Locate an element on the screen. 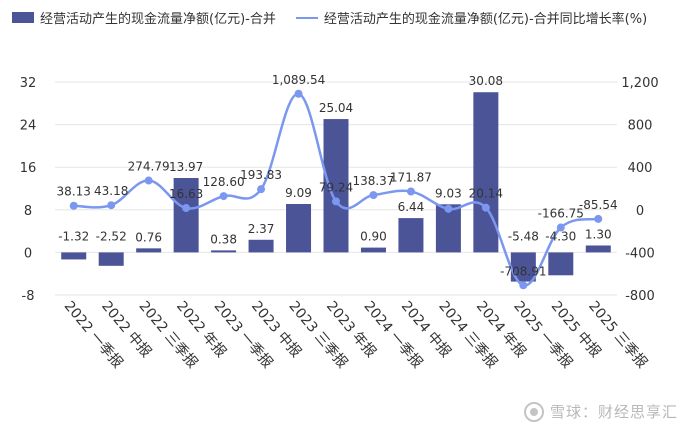 The width and height of the screenshot is (692, 432). watermark: 雪球：财经思享汇 is located at coordinates (600, 411).